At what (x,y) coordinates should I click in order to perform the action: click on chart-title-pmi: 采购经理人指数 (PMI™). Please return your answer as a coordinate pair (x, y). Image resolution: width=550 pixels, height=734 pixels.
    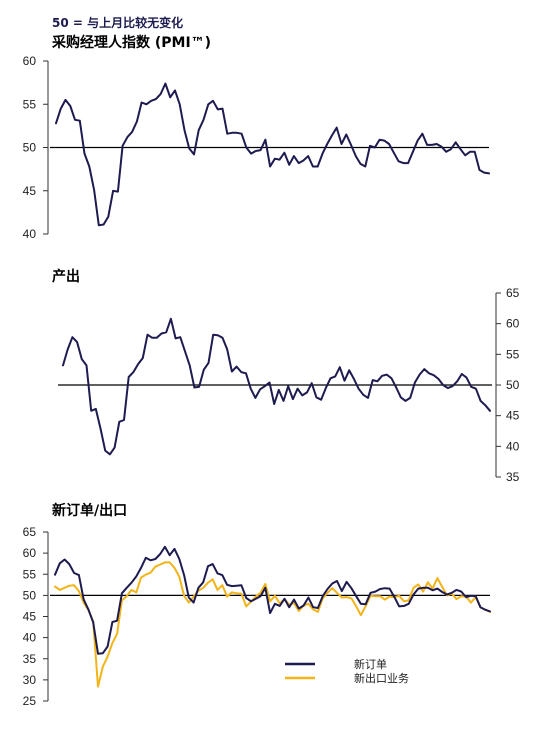
    Looking at the image, I should click on (132, 43).